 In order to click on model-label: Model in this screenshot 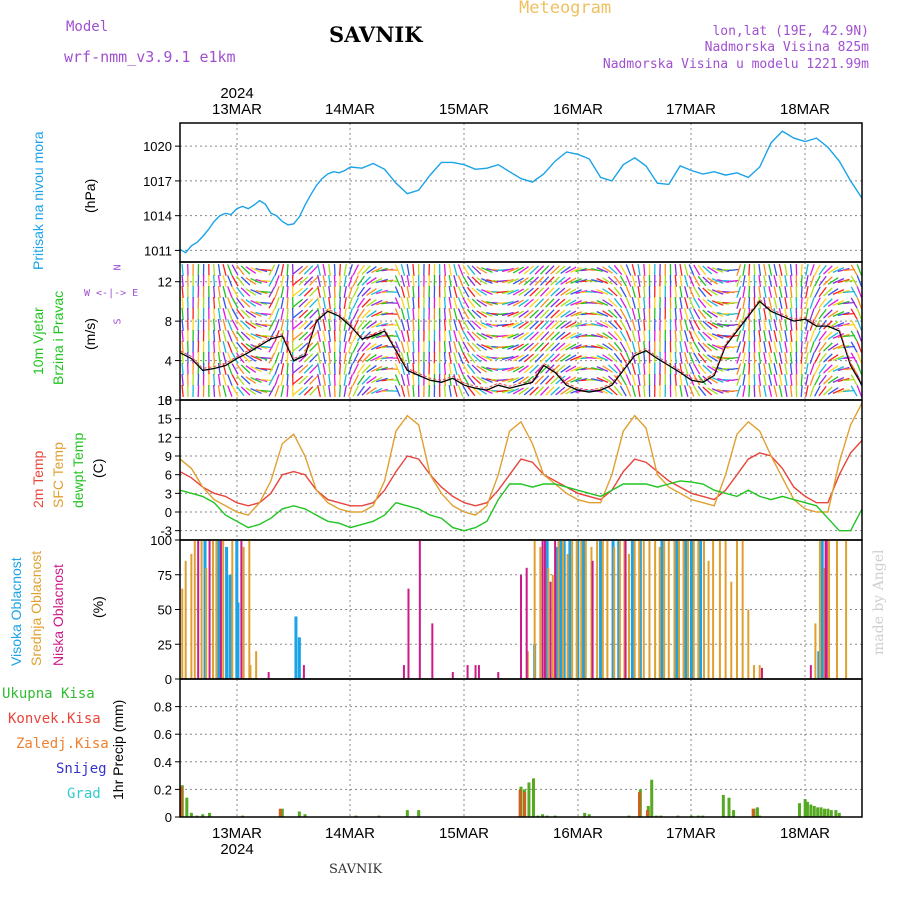, I will do `click(87, 27)`.